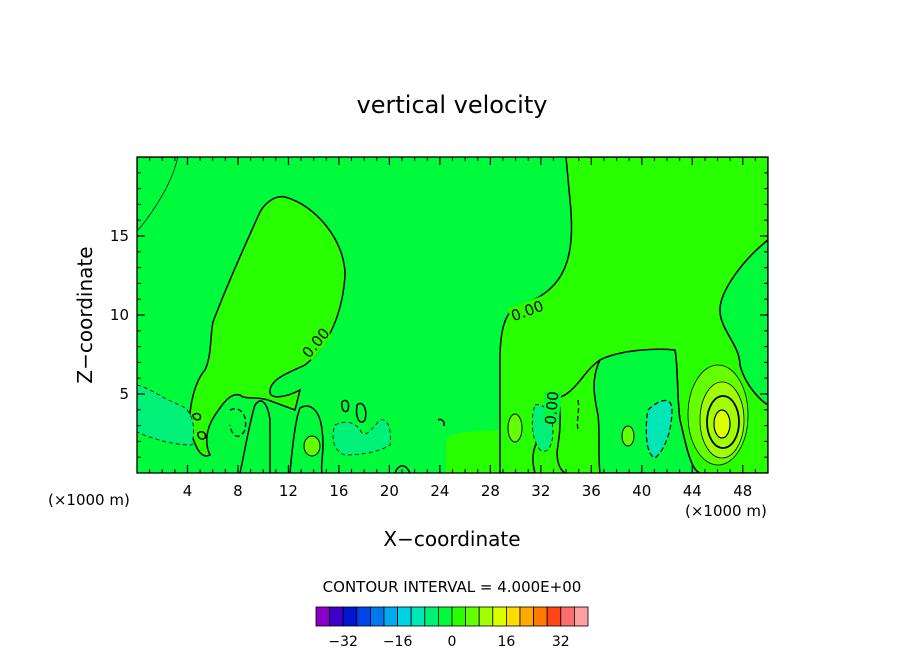 This screenshot has width=904, height=654. What do you see at coordinates (197, 416) in the screenshot?
I see `contour-small-left` at bounding box center [197, 416].